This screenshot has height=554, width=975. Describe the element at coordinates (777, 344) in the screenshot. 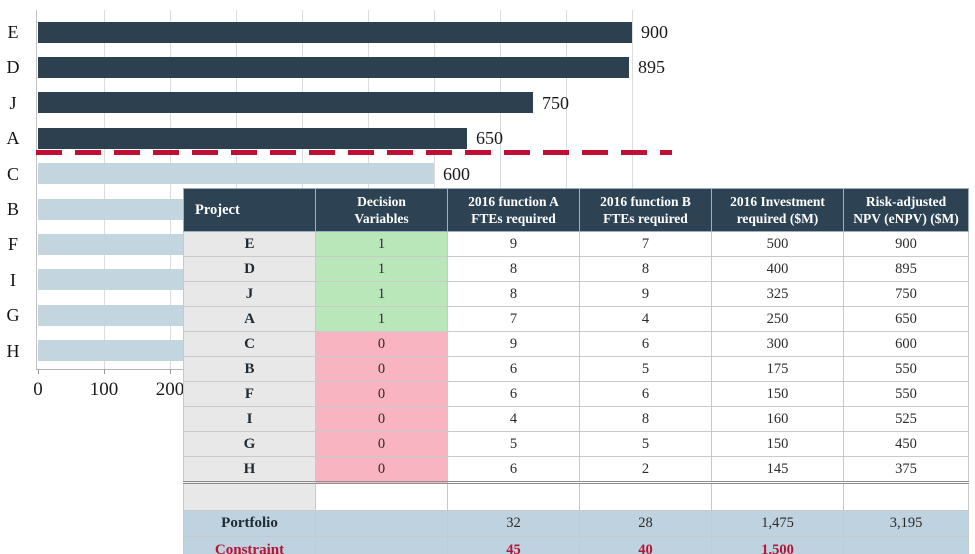

I see `investment-cell: 300` at that location.